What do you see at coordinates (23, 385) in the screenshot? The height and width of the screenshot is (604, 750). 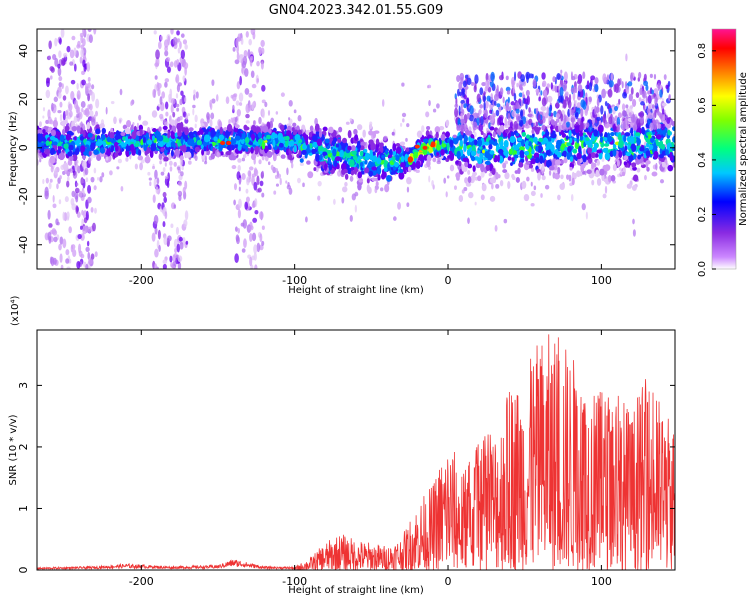 I see `y-tick-label: 3` at bounding box center [23, 385].